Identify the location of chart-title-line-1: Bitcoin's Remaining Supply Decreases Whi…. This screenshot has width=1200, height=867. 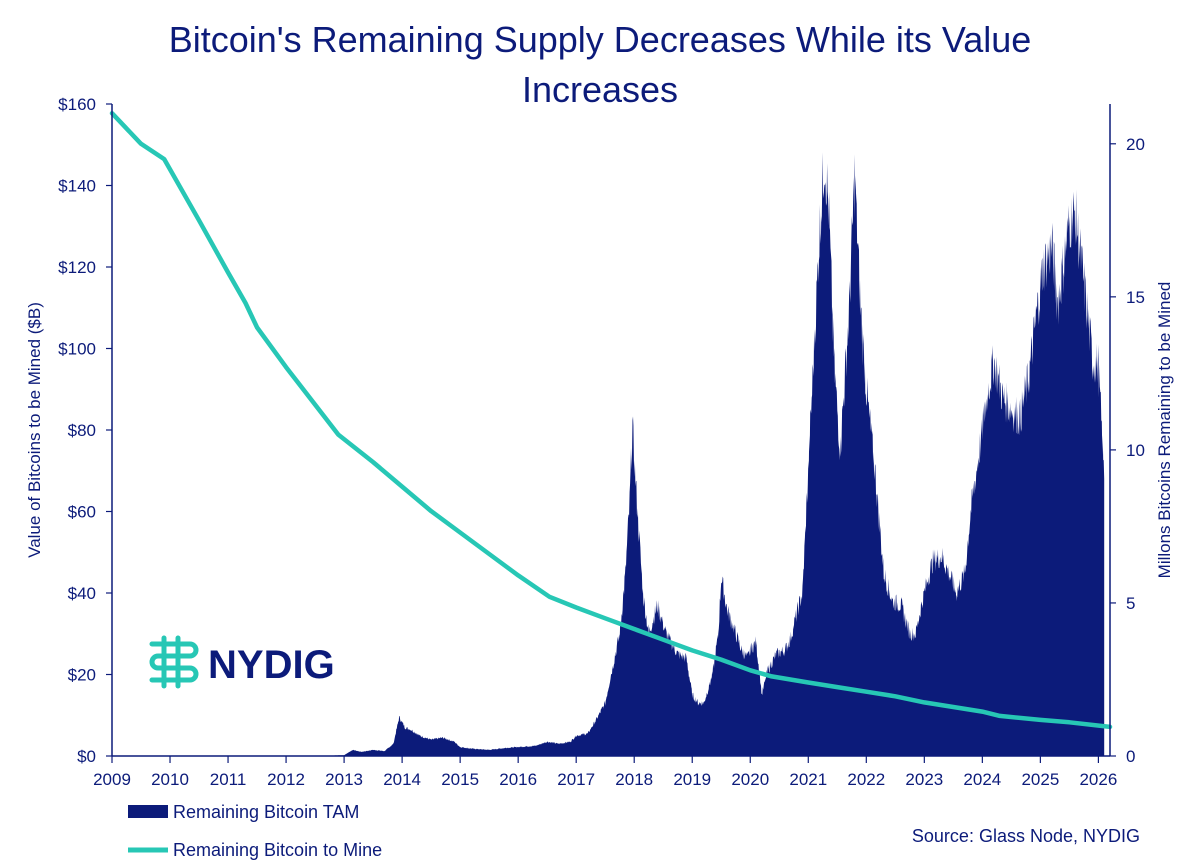
(600, 39).